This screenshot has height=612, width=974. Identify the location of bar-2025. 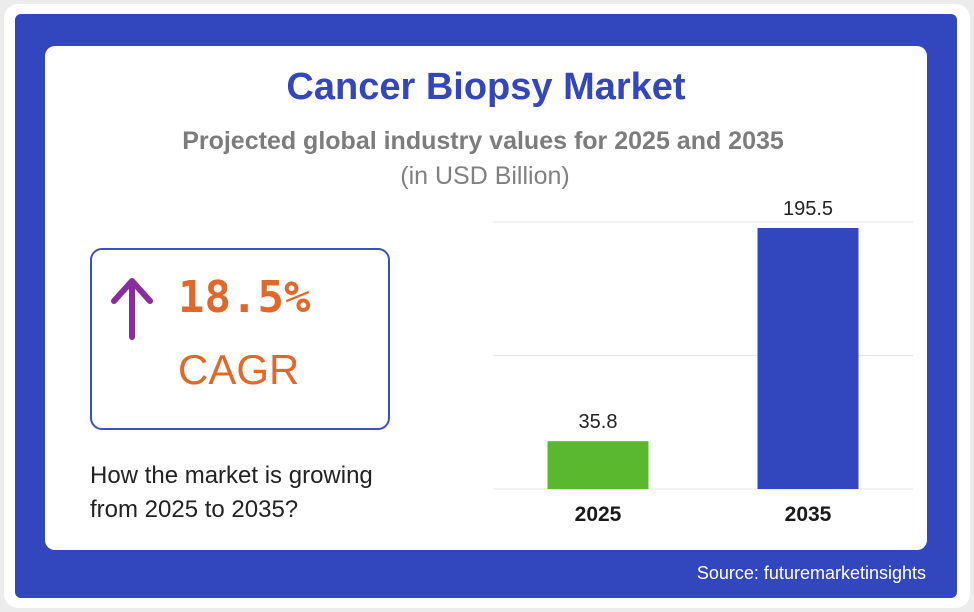
(598, 465).